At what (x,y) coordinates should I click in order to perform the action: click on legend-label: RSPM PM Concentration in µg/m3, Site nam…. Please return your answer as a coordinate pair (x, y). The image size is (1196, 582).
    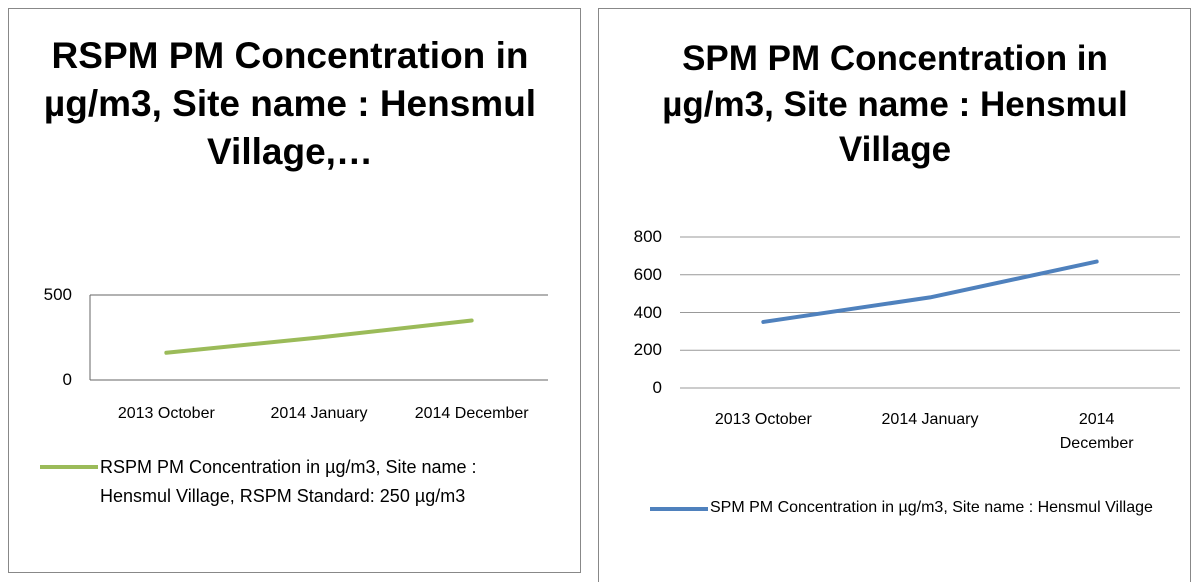
    Looking at the image, I should click on (288, 481).